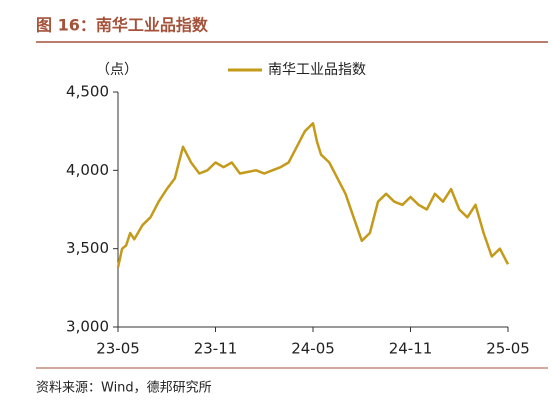  Describe the element at coordinates (411, 349) in the screenshot. I see `x-tick-label: 24-11` at that location.